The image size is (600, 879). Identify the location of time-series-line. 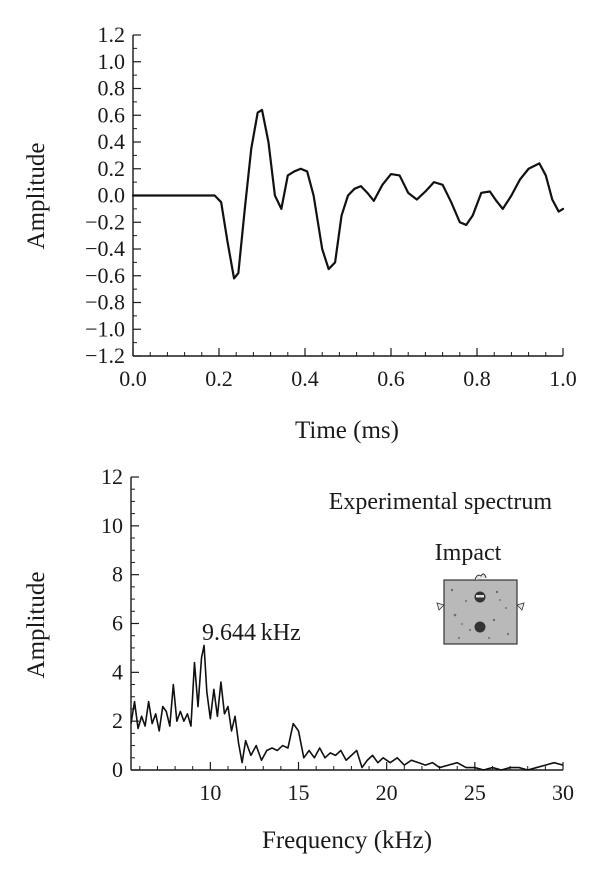
(348, 194).